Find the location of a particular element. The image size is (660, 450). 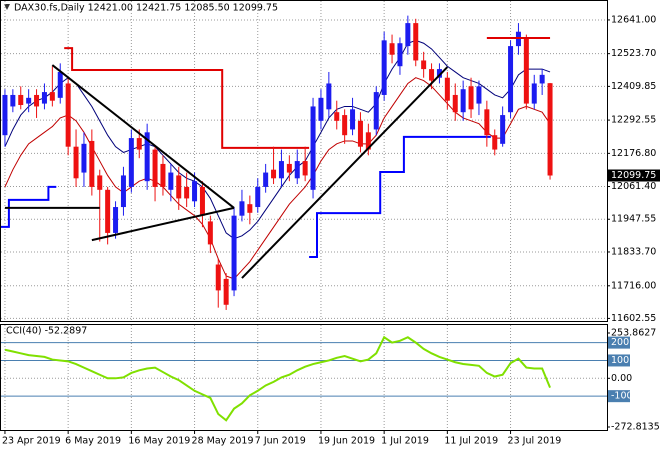

cci-title: CCI(40) -52.2897 is located at coordinates (46, 331).